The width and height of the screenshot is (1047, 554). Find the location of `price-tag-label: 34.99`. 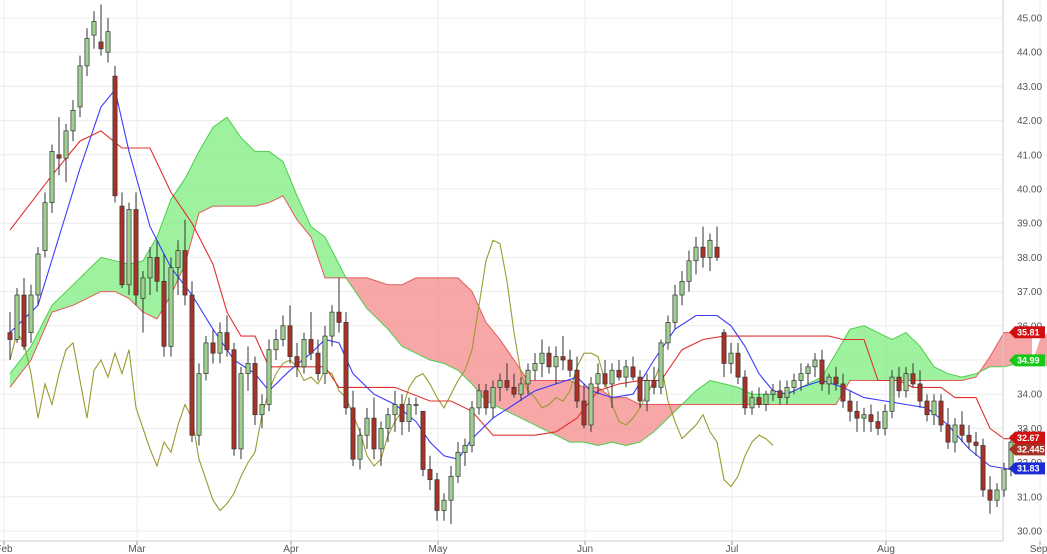

price-tag-label: 34.99 is located at coordinates (1028, 361).